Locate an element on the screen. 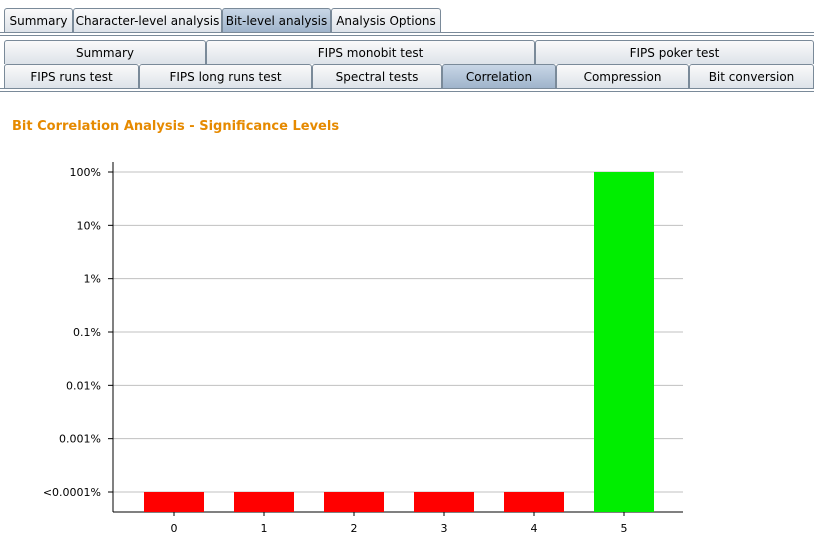 The width and height of the screenshot is (814, 548). tab-analysis-options: Analysis Options is located at coordinates (386, 20).